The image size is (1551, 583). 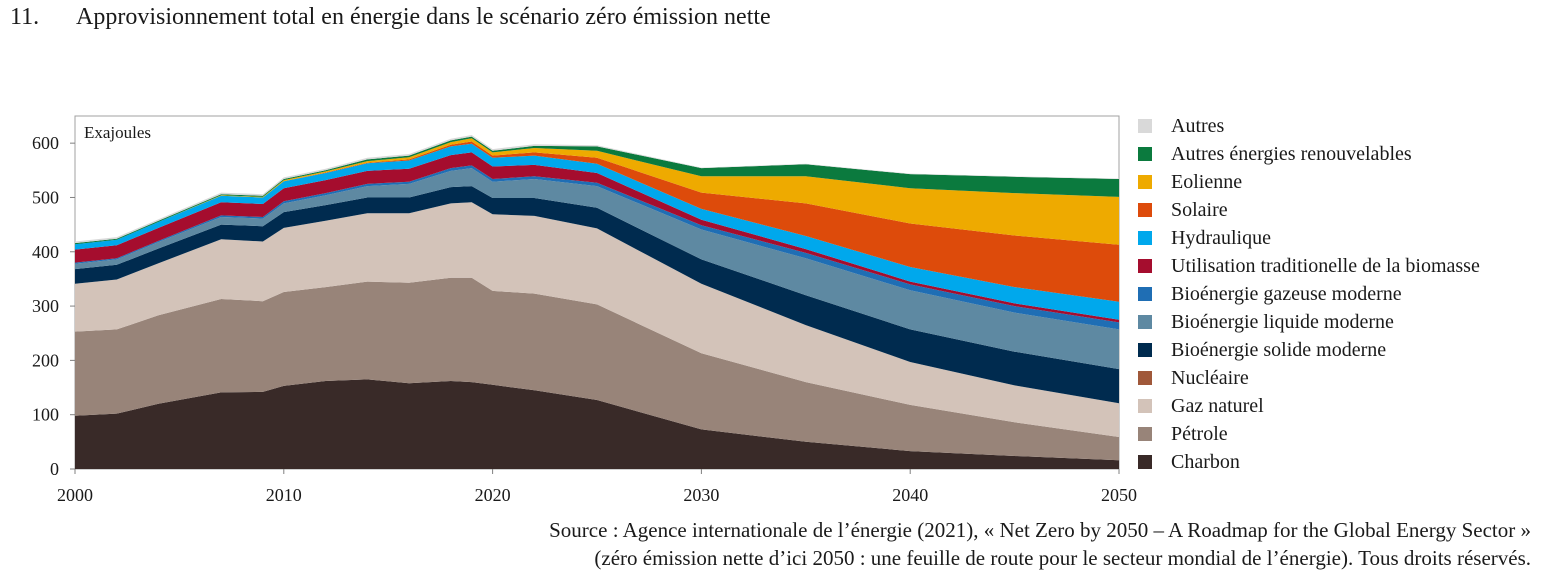 What do you see at coordinates (910, 495) in the screenshot?
I see `x-tick-label: 2040` at bounding box center [910, 495].